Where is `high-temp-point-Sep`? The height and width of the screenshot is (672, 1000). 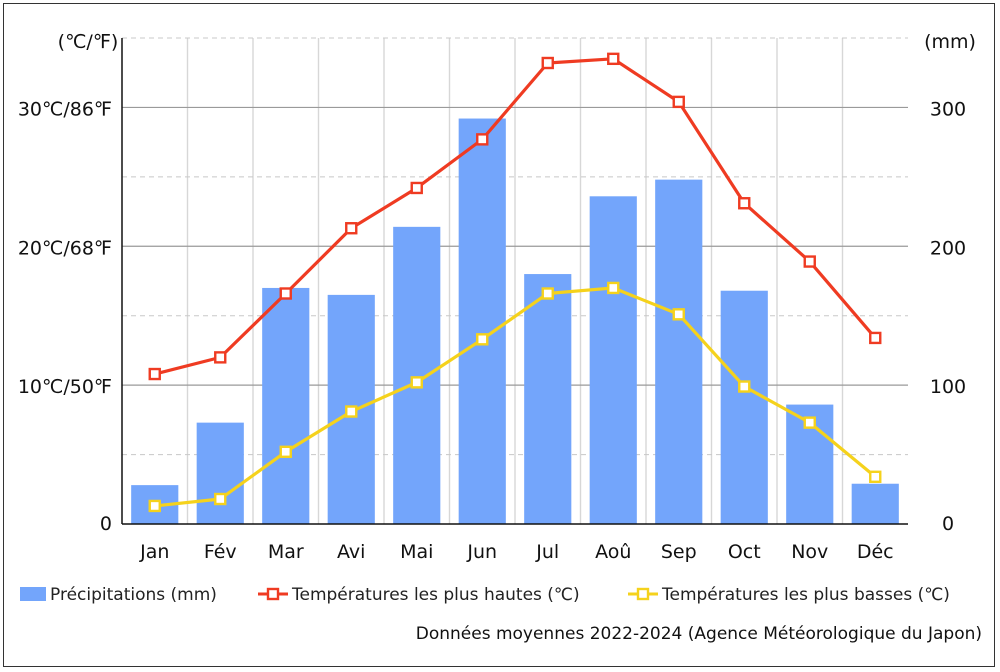 high-temp-point-Sep is located at coordinates (678, 102).